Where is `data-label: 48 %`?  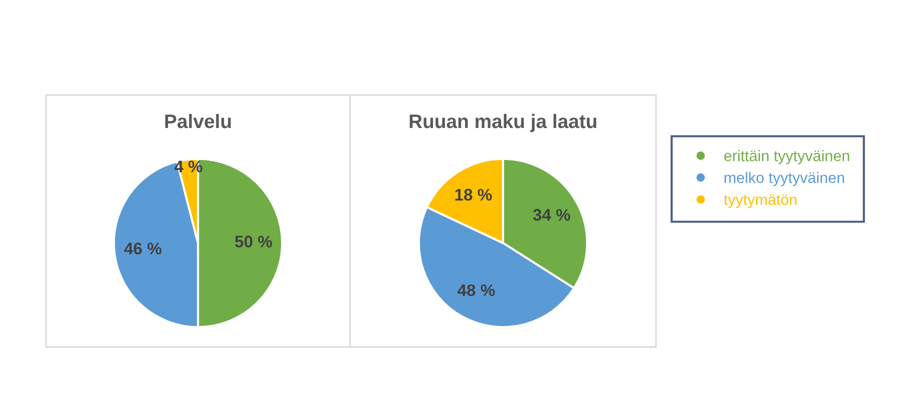
data-label: 48 % is located at coordinates (476, 290).